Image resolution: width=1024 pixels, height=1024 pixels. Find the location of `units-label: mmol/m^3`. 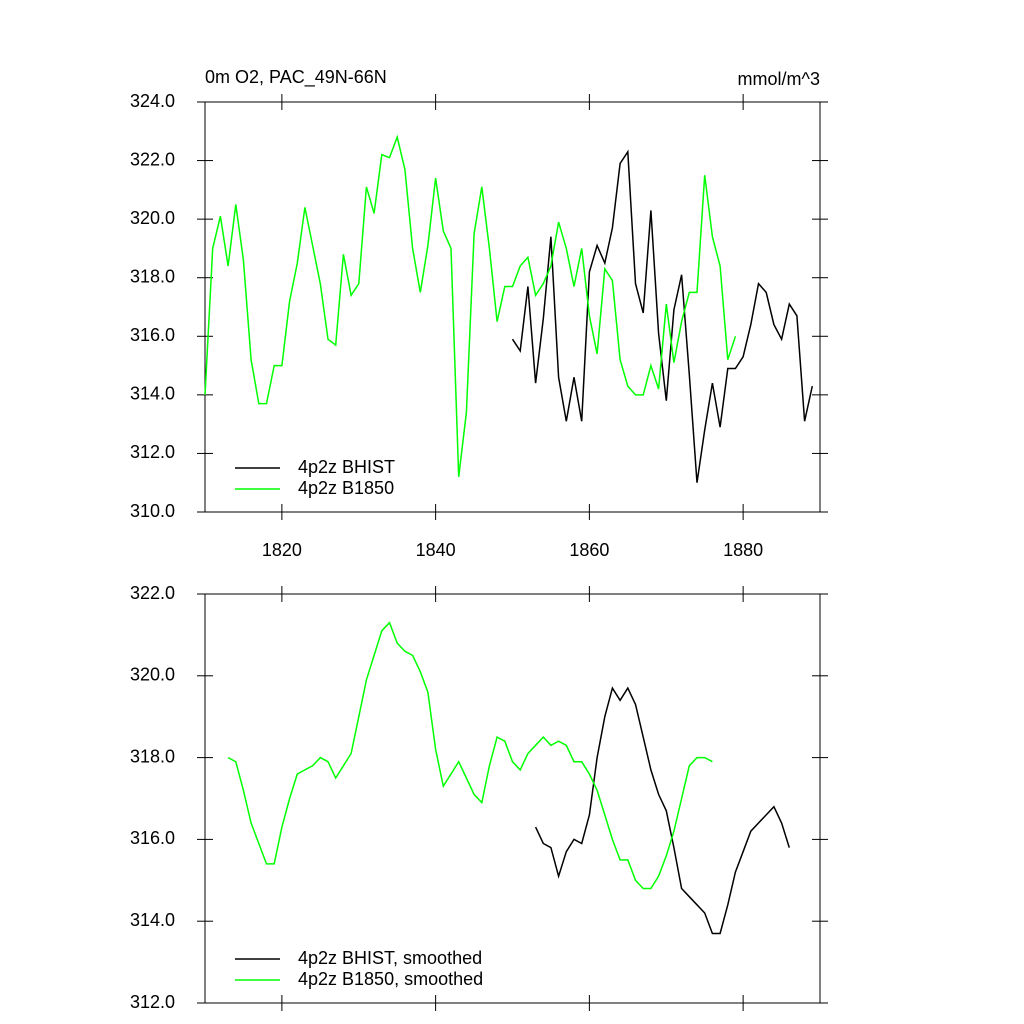

units-label: mmol/m^3 is located at coordinates (779, 79).